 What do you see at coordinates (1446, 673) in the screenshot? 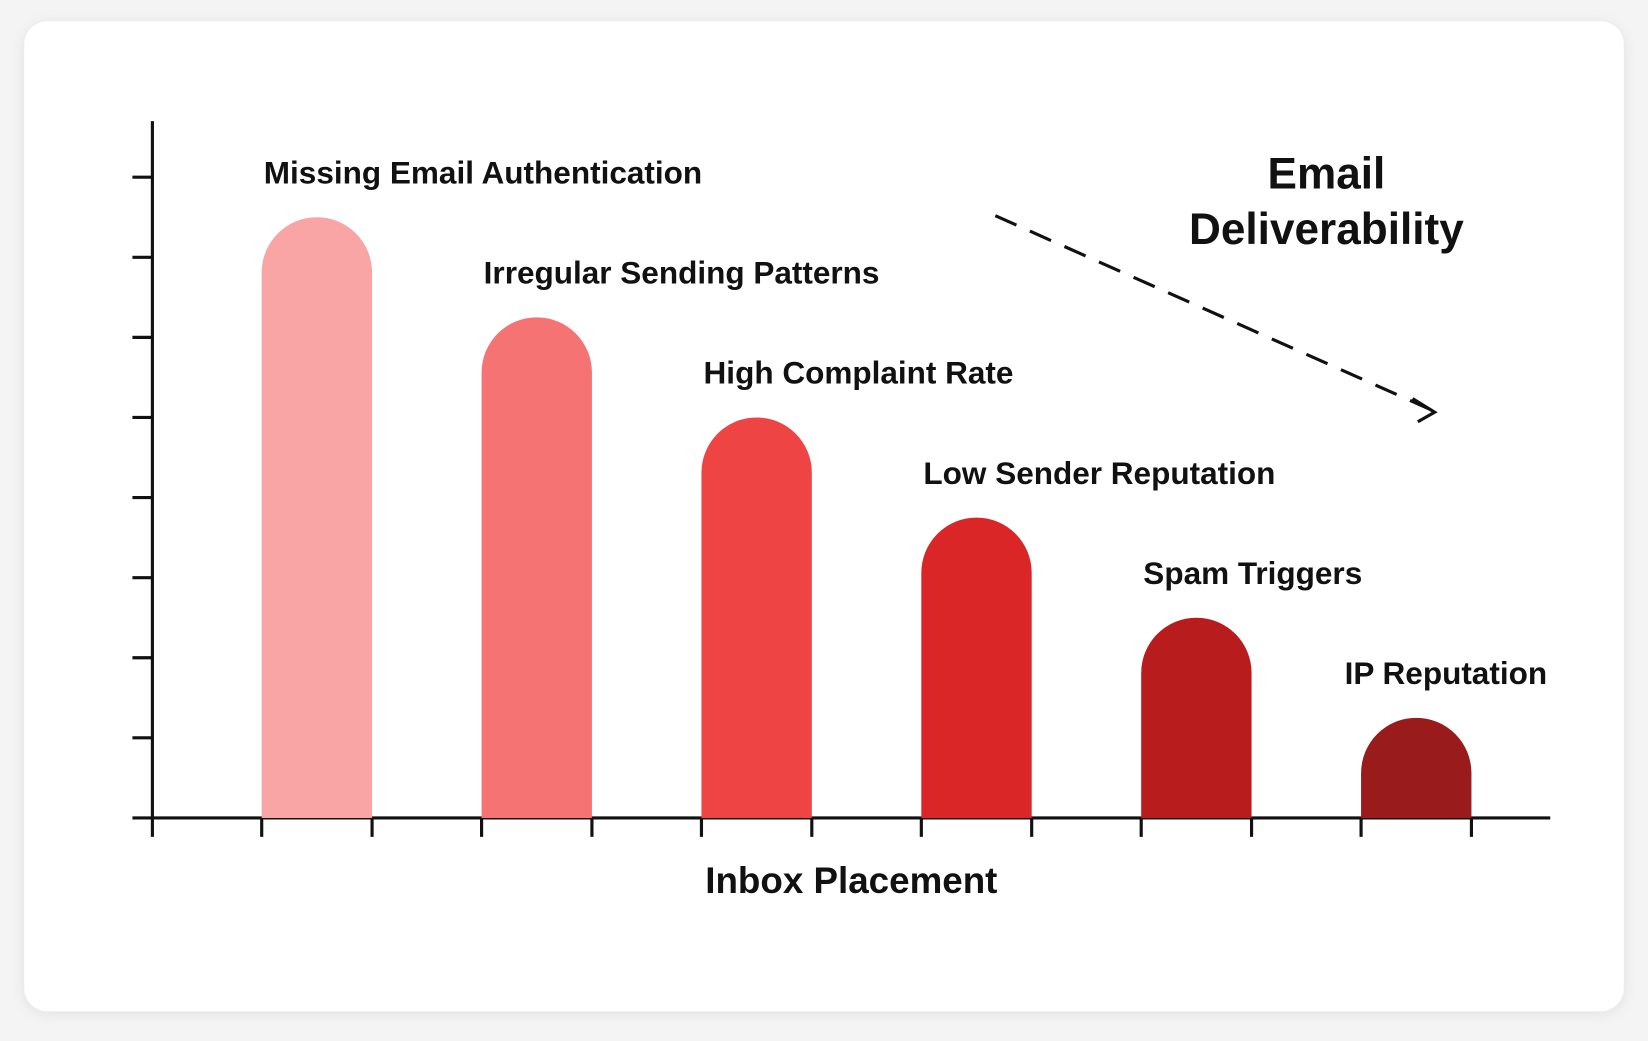
I see `bar-label: IP Reputation` at bounding box center [1446, 673].